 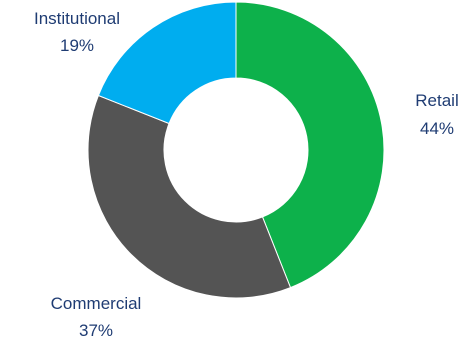 I want to click on label-commercial-name: Commercial, so click(x=96, y=303).